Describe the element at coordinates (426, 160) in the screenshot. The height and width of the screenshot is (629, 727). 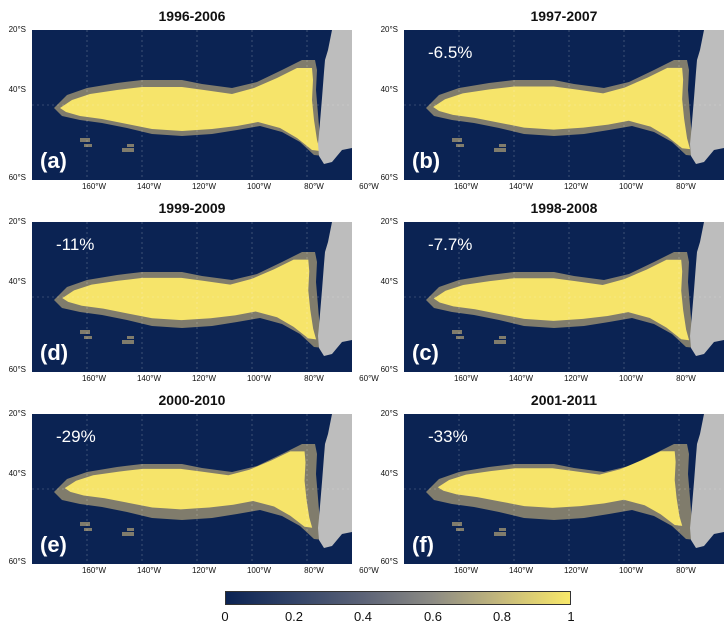
I see `panel-letter: (b)` at that location.